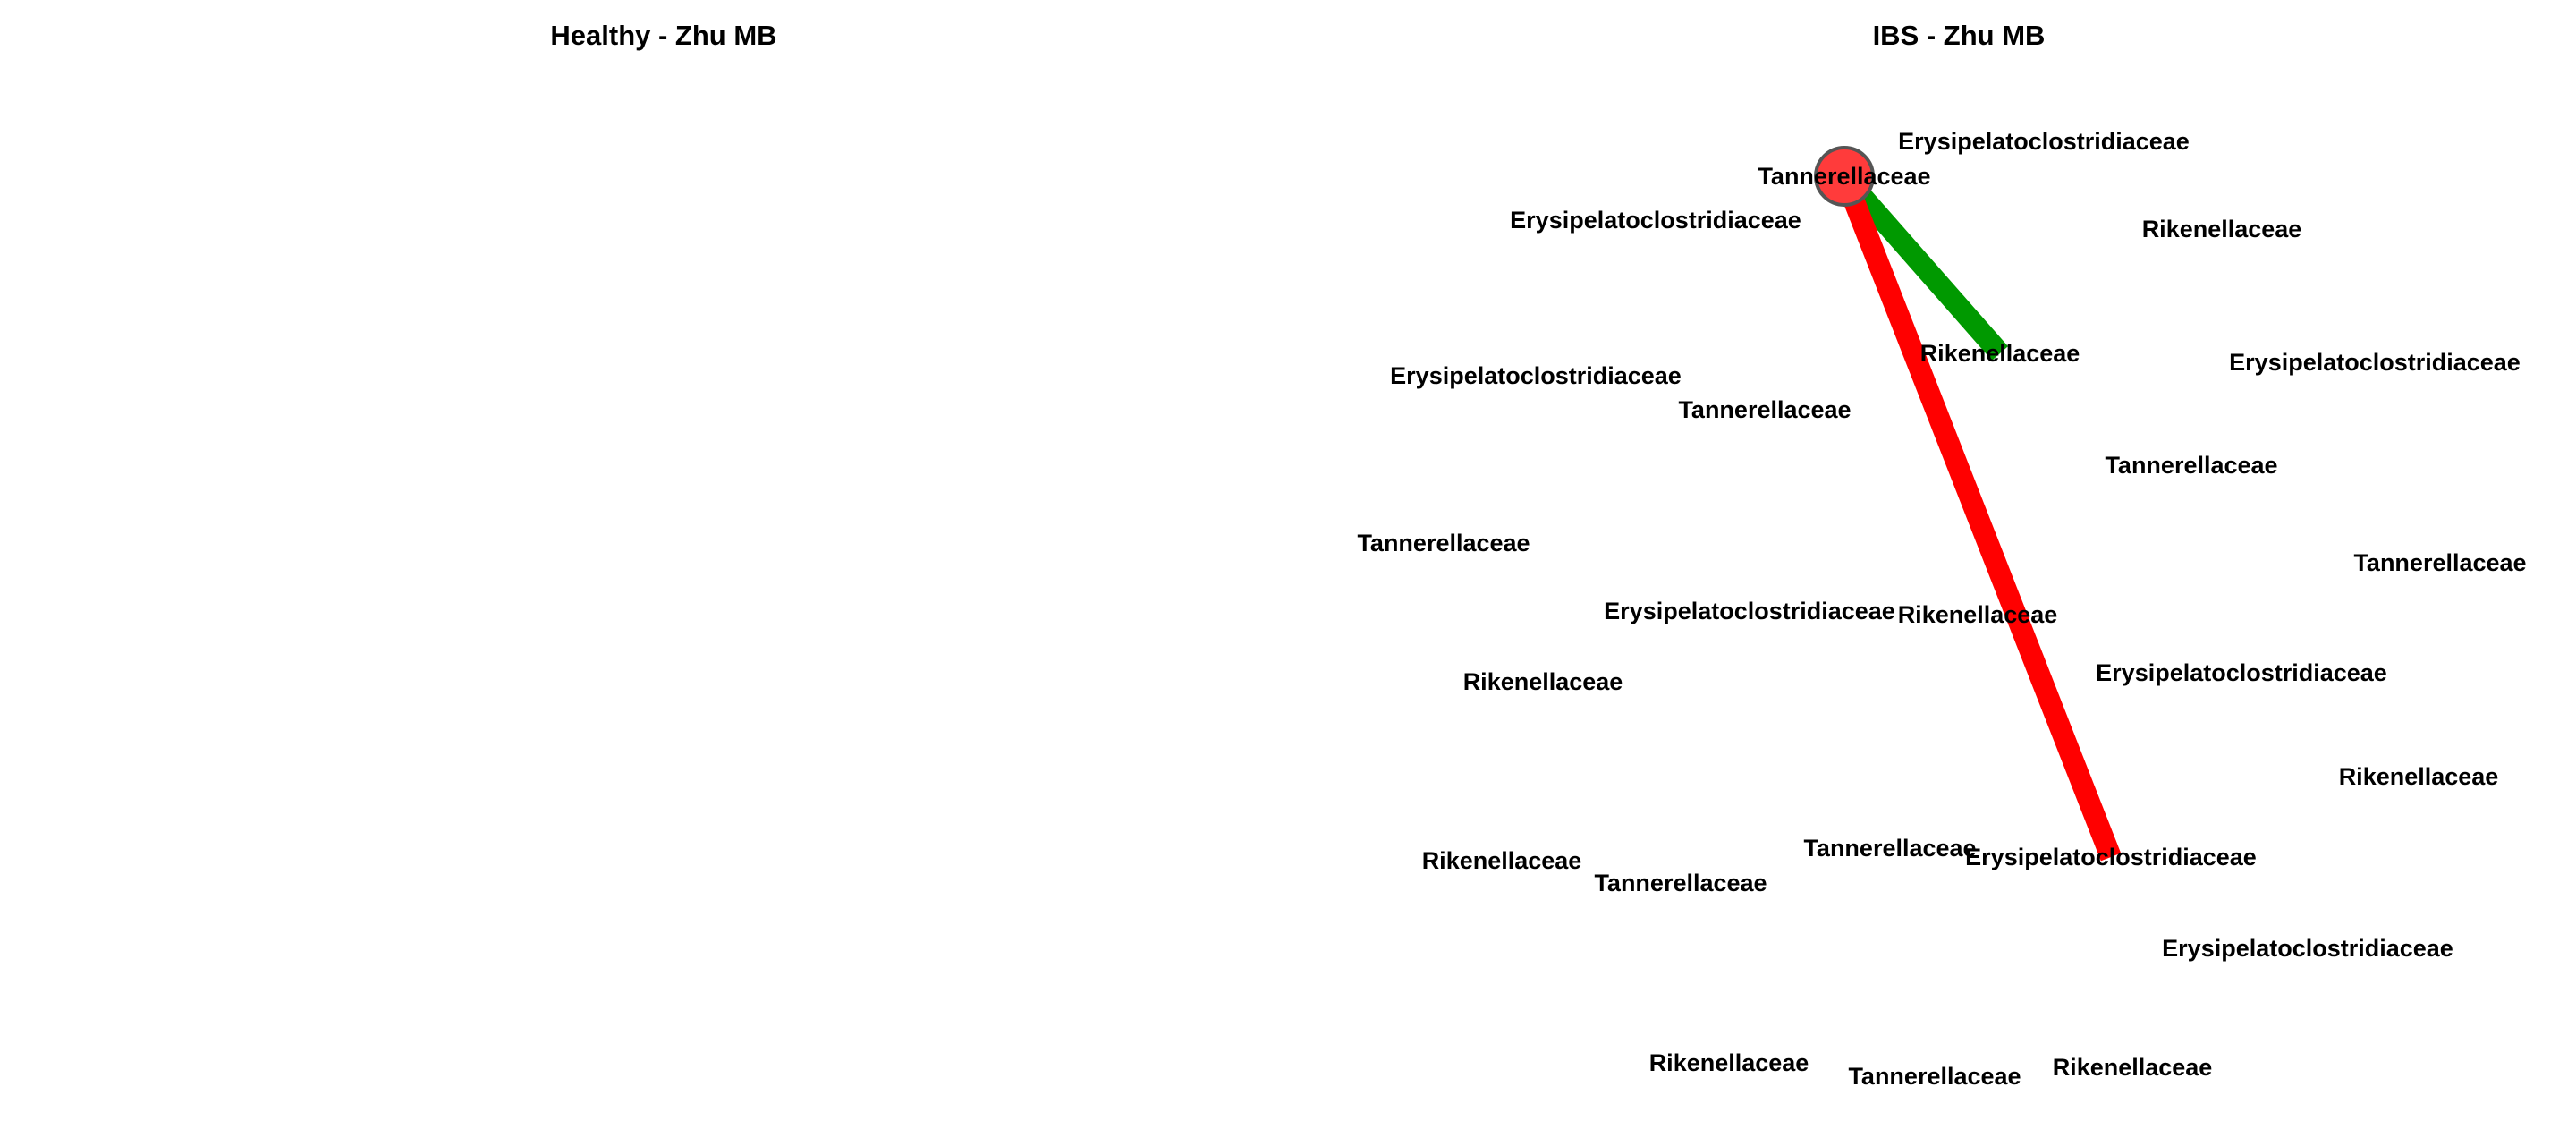  What do you see at coordinates (2375, 362) in the screenshot?
I see `node-label-n7: Erysipelatoclostridiaceae` at bounding box center [2375, 362].